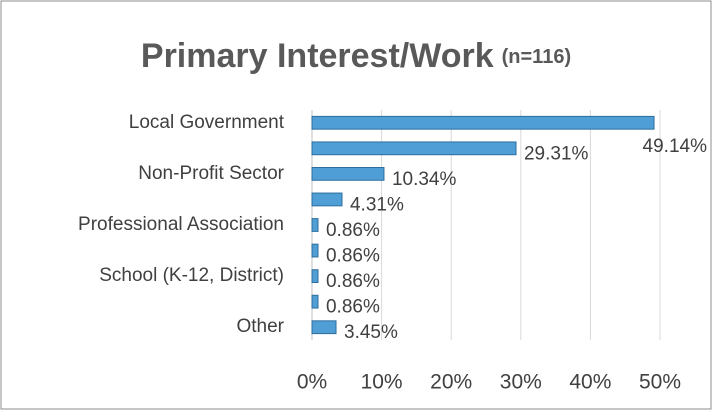  What do you see at coordinates (317, 56) in the screenshot?
I see `chart-title: Primary Interest/Work` at bounding box center [317, 56].